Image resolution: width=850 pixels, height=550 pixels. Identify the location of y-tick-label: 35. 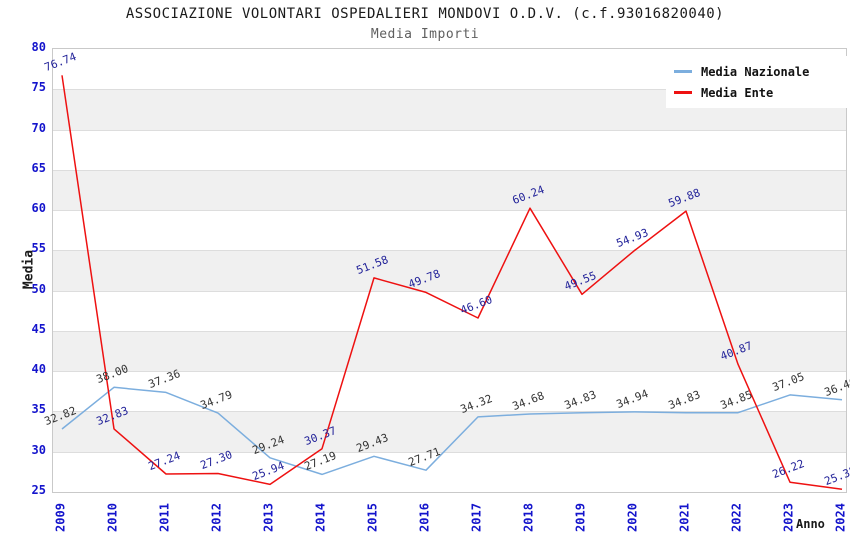
(38, 409).